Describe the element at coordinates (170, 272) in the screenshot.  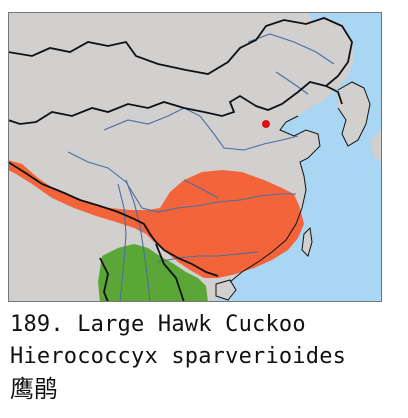
I see `laos-border` at that location.